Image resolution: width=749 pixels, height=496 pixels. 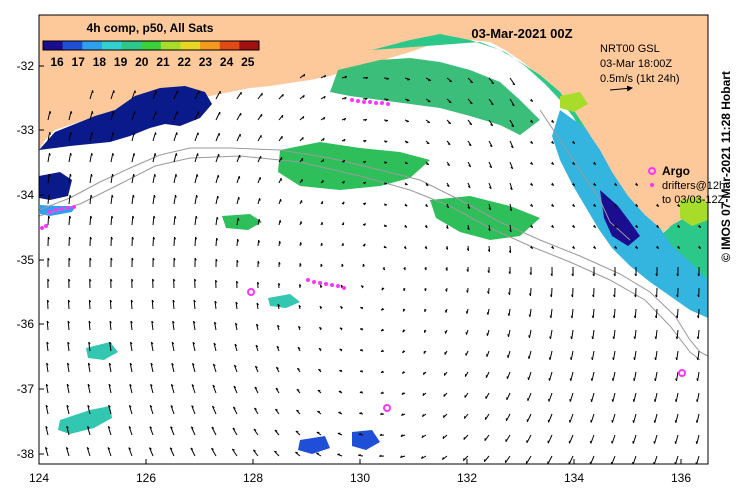 What do you see at coordinates (30, 260) in the screenshot?
I see `y-axis: -32 -33 -34 -35 -36 -37 -38` at bounding box center [30, 260].